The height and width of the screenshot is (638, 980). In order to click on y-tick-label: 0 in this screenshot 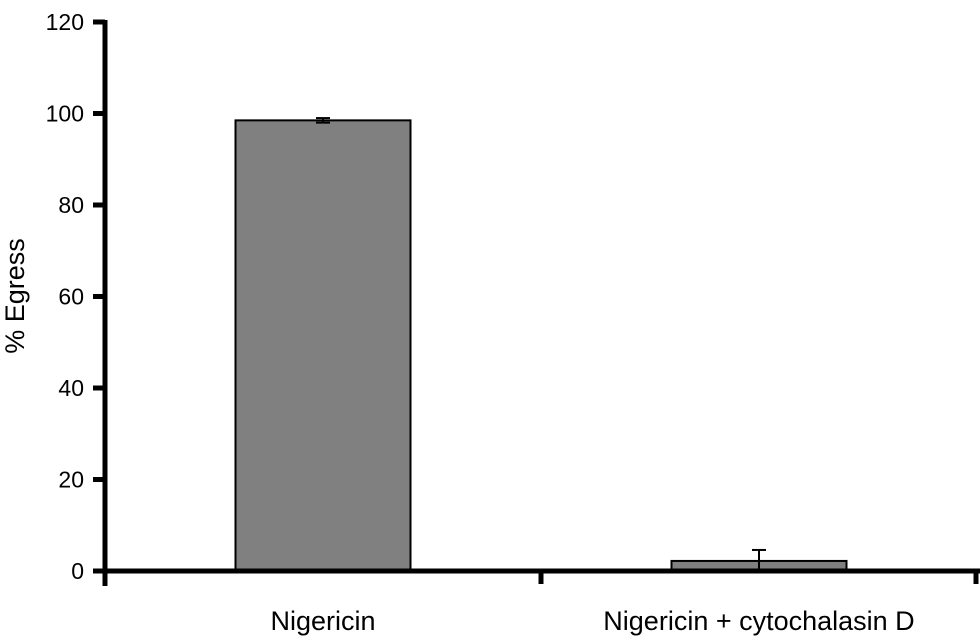, I will do `click(77, 571)`.